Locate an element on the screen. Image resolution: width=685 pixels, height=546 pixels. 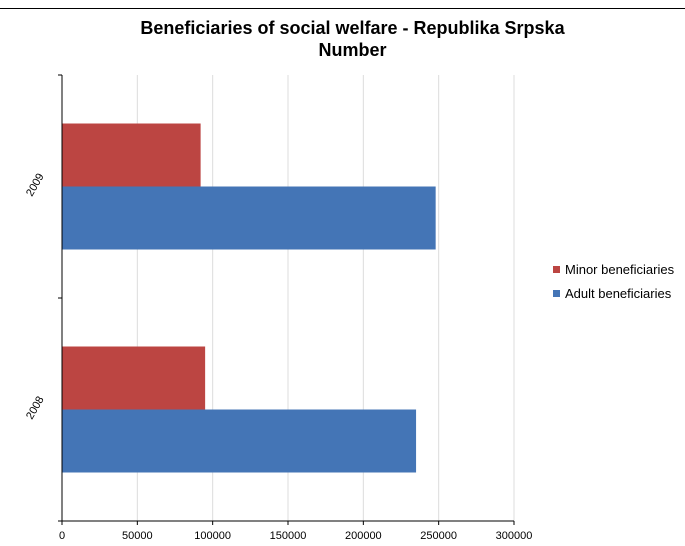
legend-swatch-minor-beneficiaries is located at coordinates (556, 269).